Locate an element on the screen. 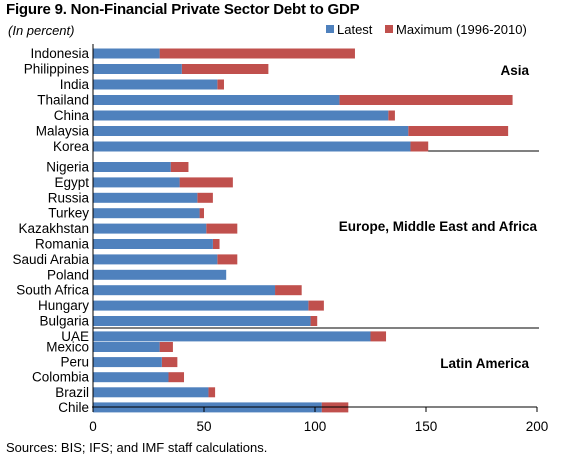 The height and width of the screenshot is (462, 561). bar-maximum-saudi-arabia is located at coordinates (227, 259).